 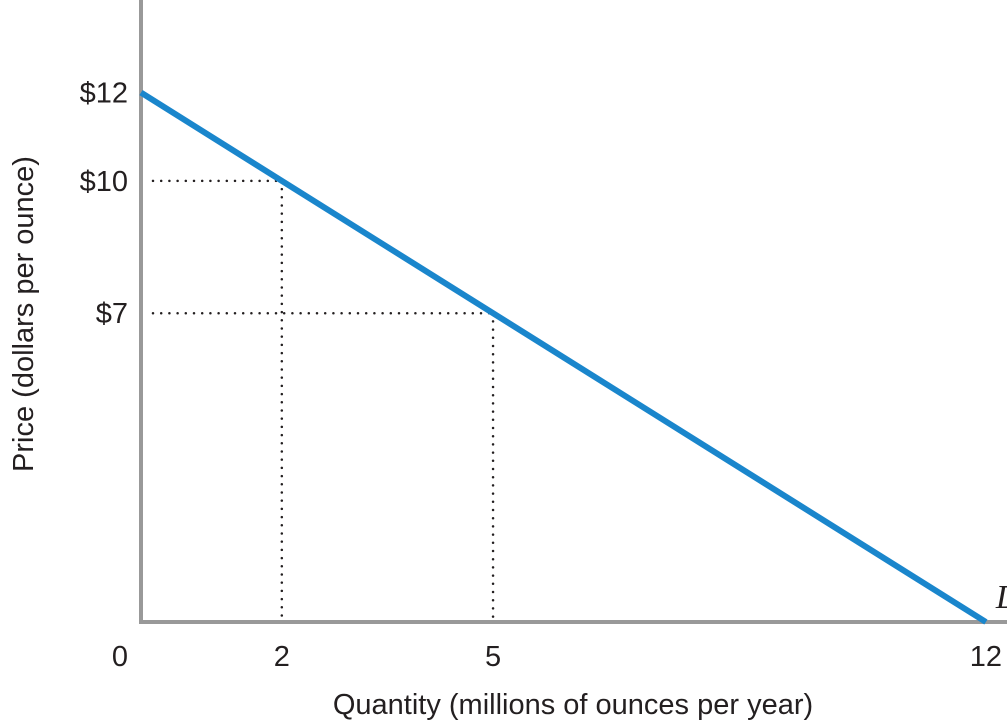 I want to click on y-tick-label-12: $12, so click(x=104, y=94).